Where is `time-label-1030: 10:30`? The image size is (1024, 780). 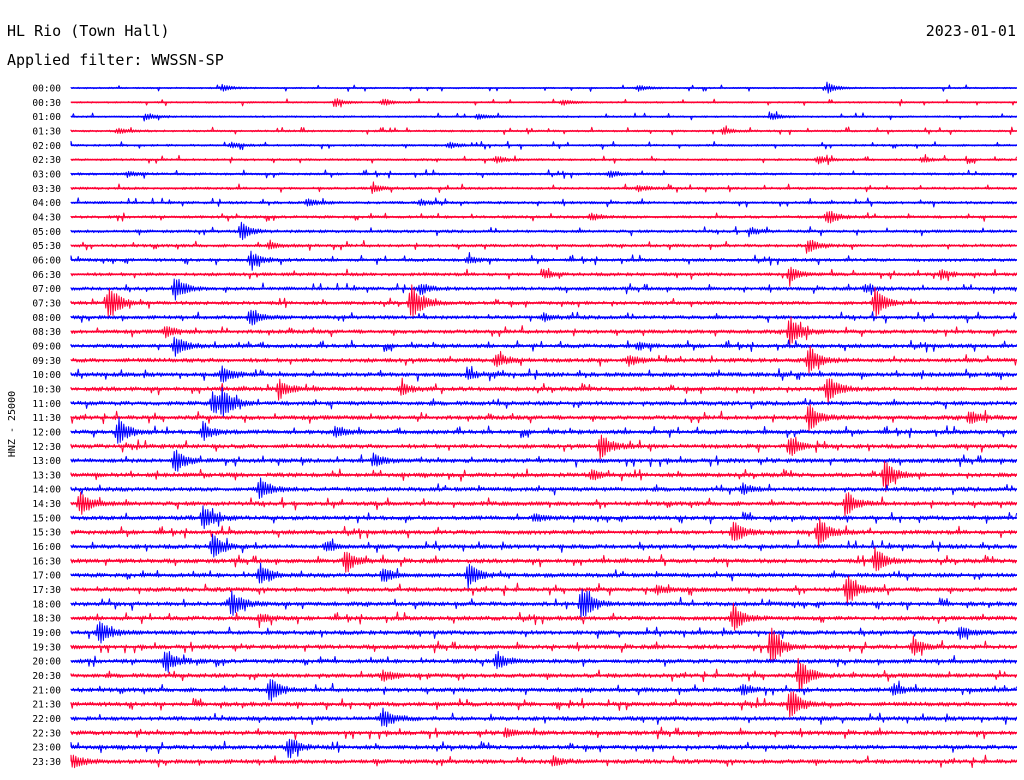 time-label-1030: 10:30 is located at coordinates (46, 389).